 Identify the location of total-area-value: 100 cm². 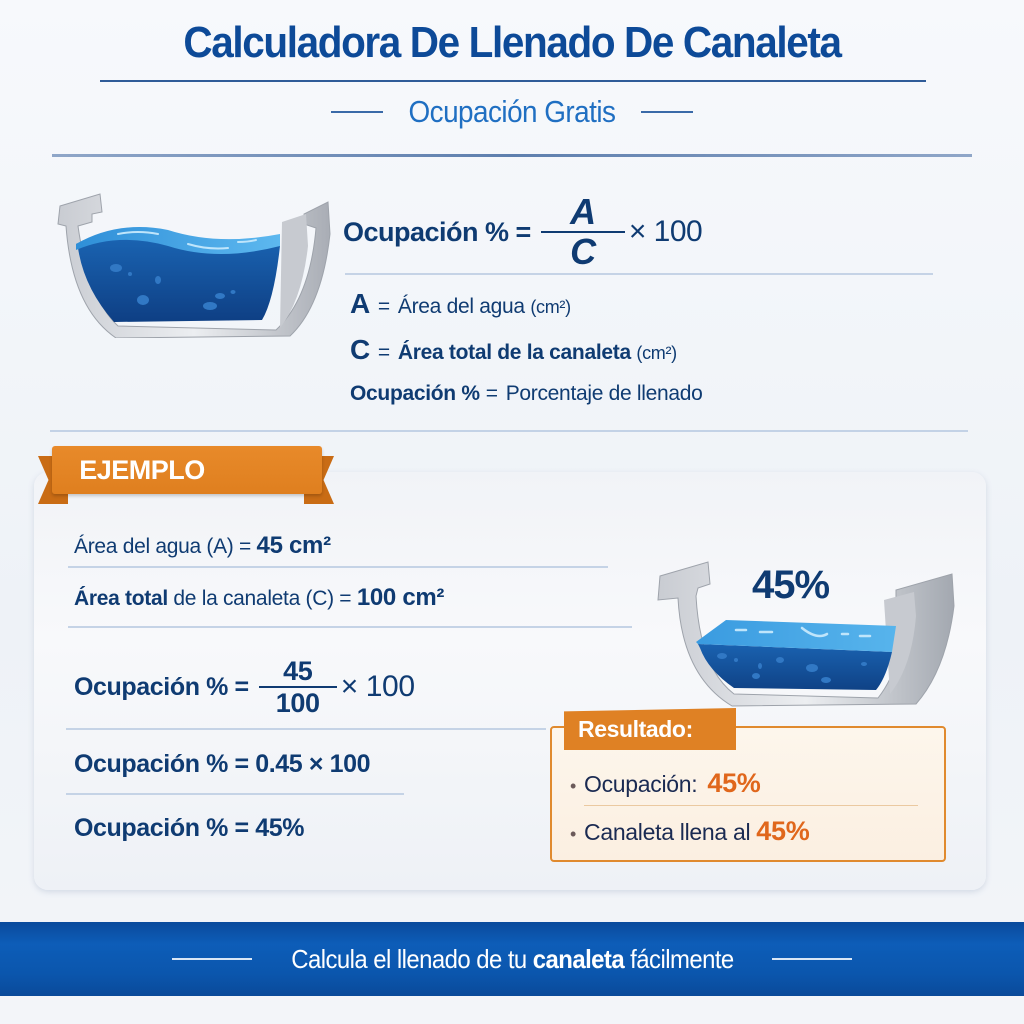
(400, 597).